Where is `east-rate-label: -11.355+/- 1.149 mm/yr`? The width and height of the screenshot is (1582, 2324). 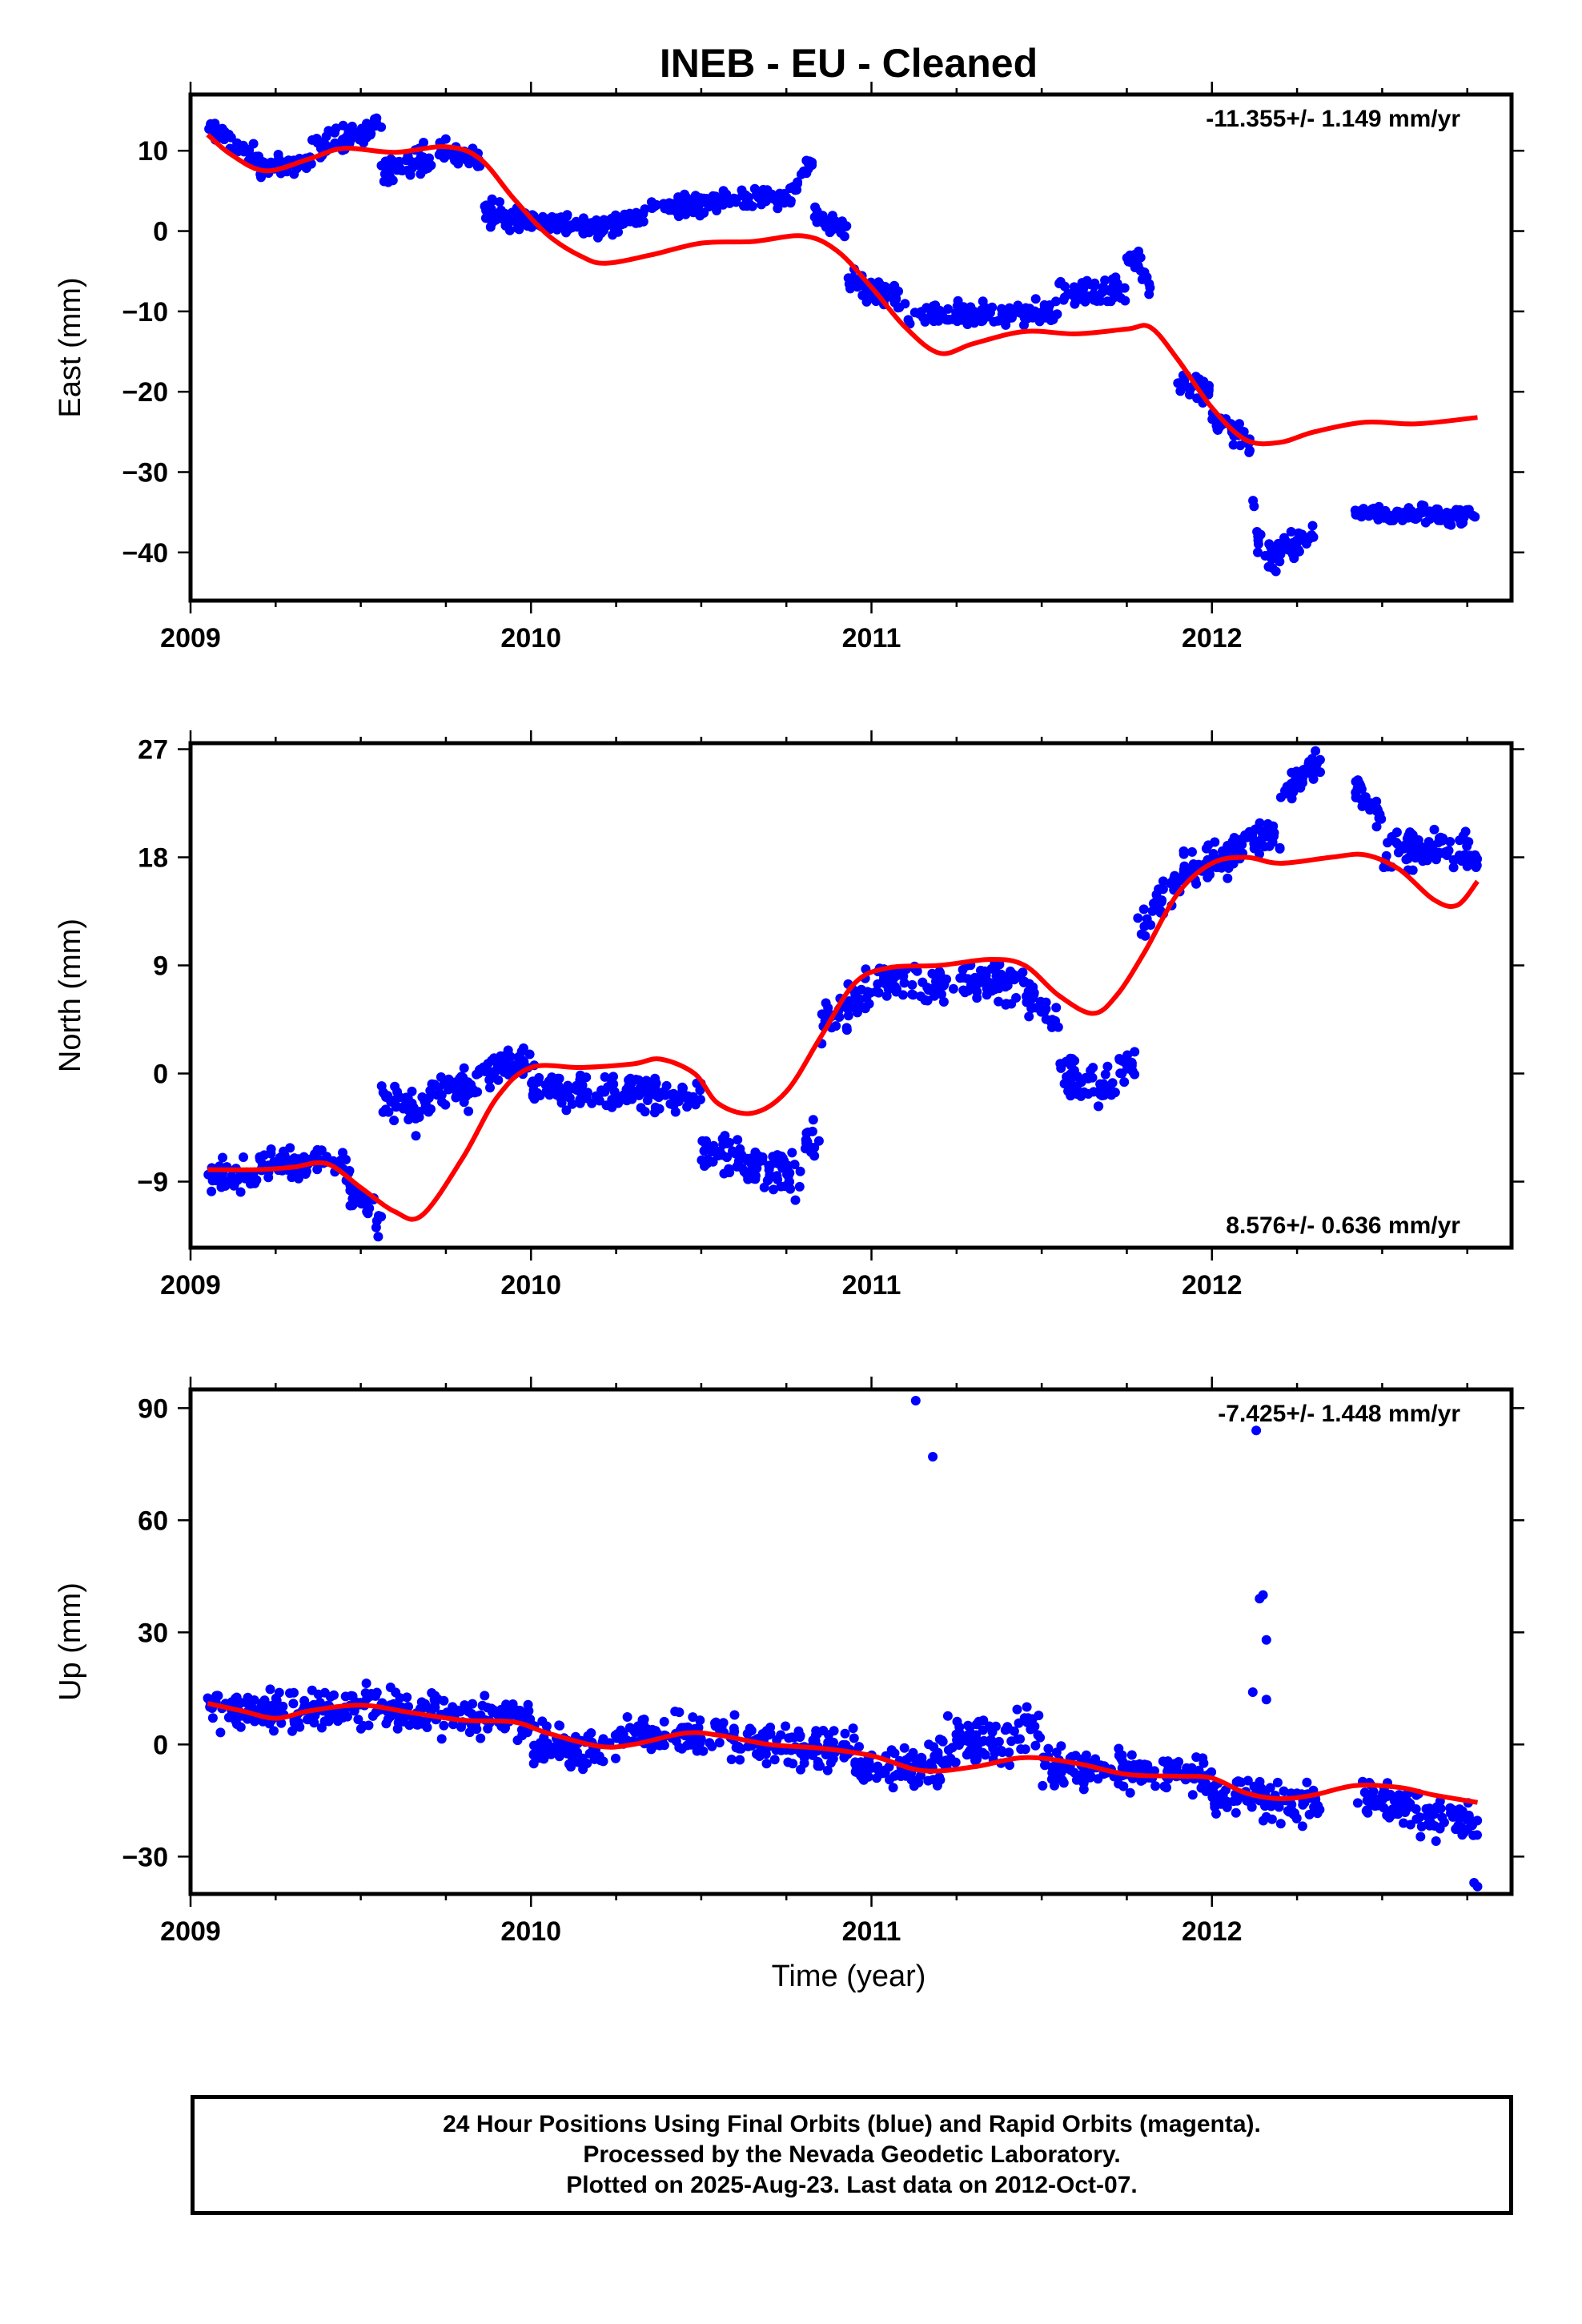
east-rate-label: -11.355+/- 1.149 mm/yr is located at coordinates (1333, 119).